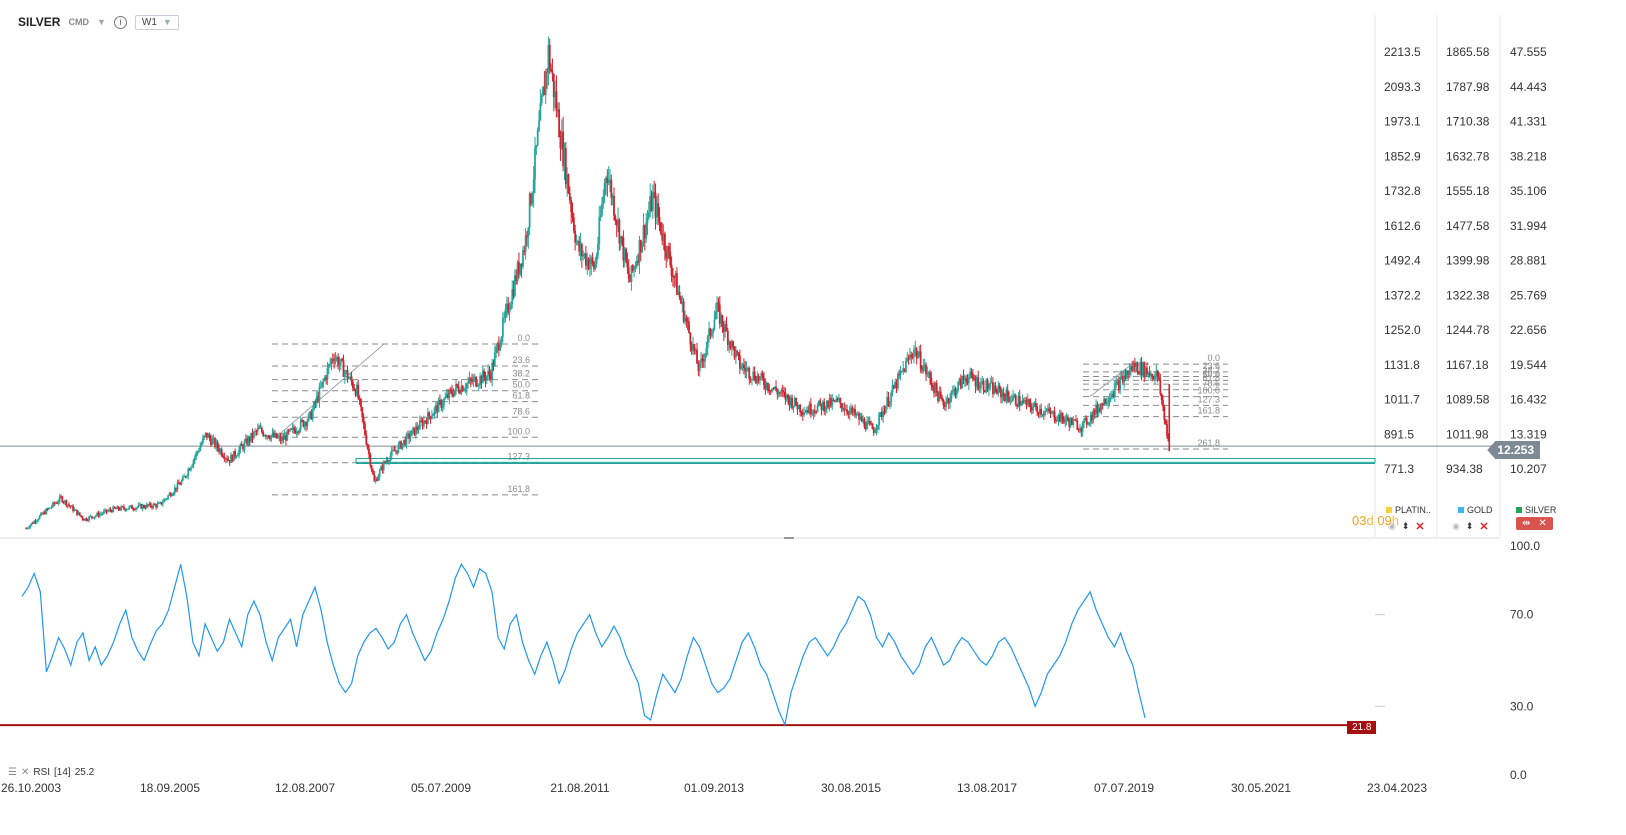 The image size is (1626, 835). Describe the element at coordinates (1402, 52) in the screenshot. I see `price-tick-label: 2213.5` at that location.